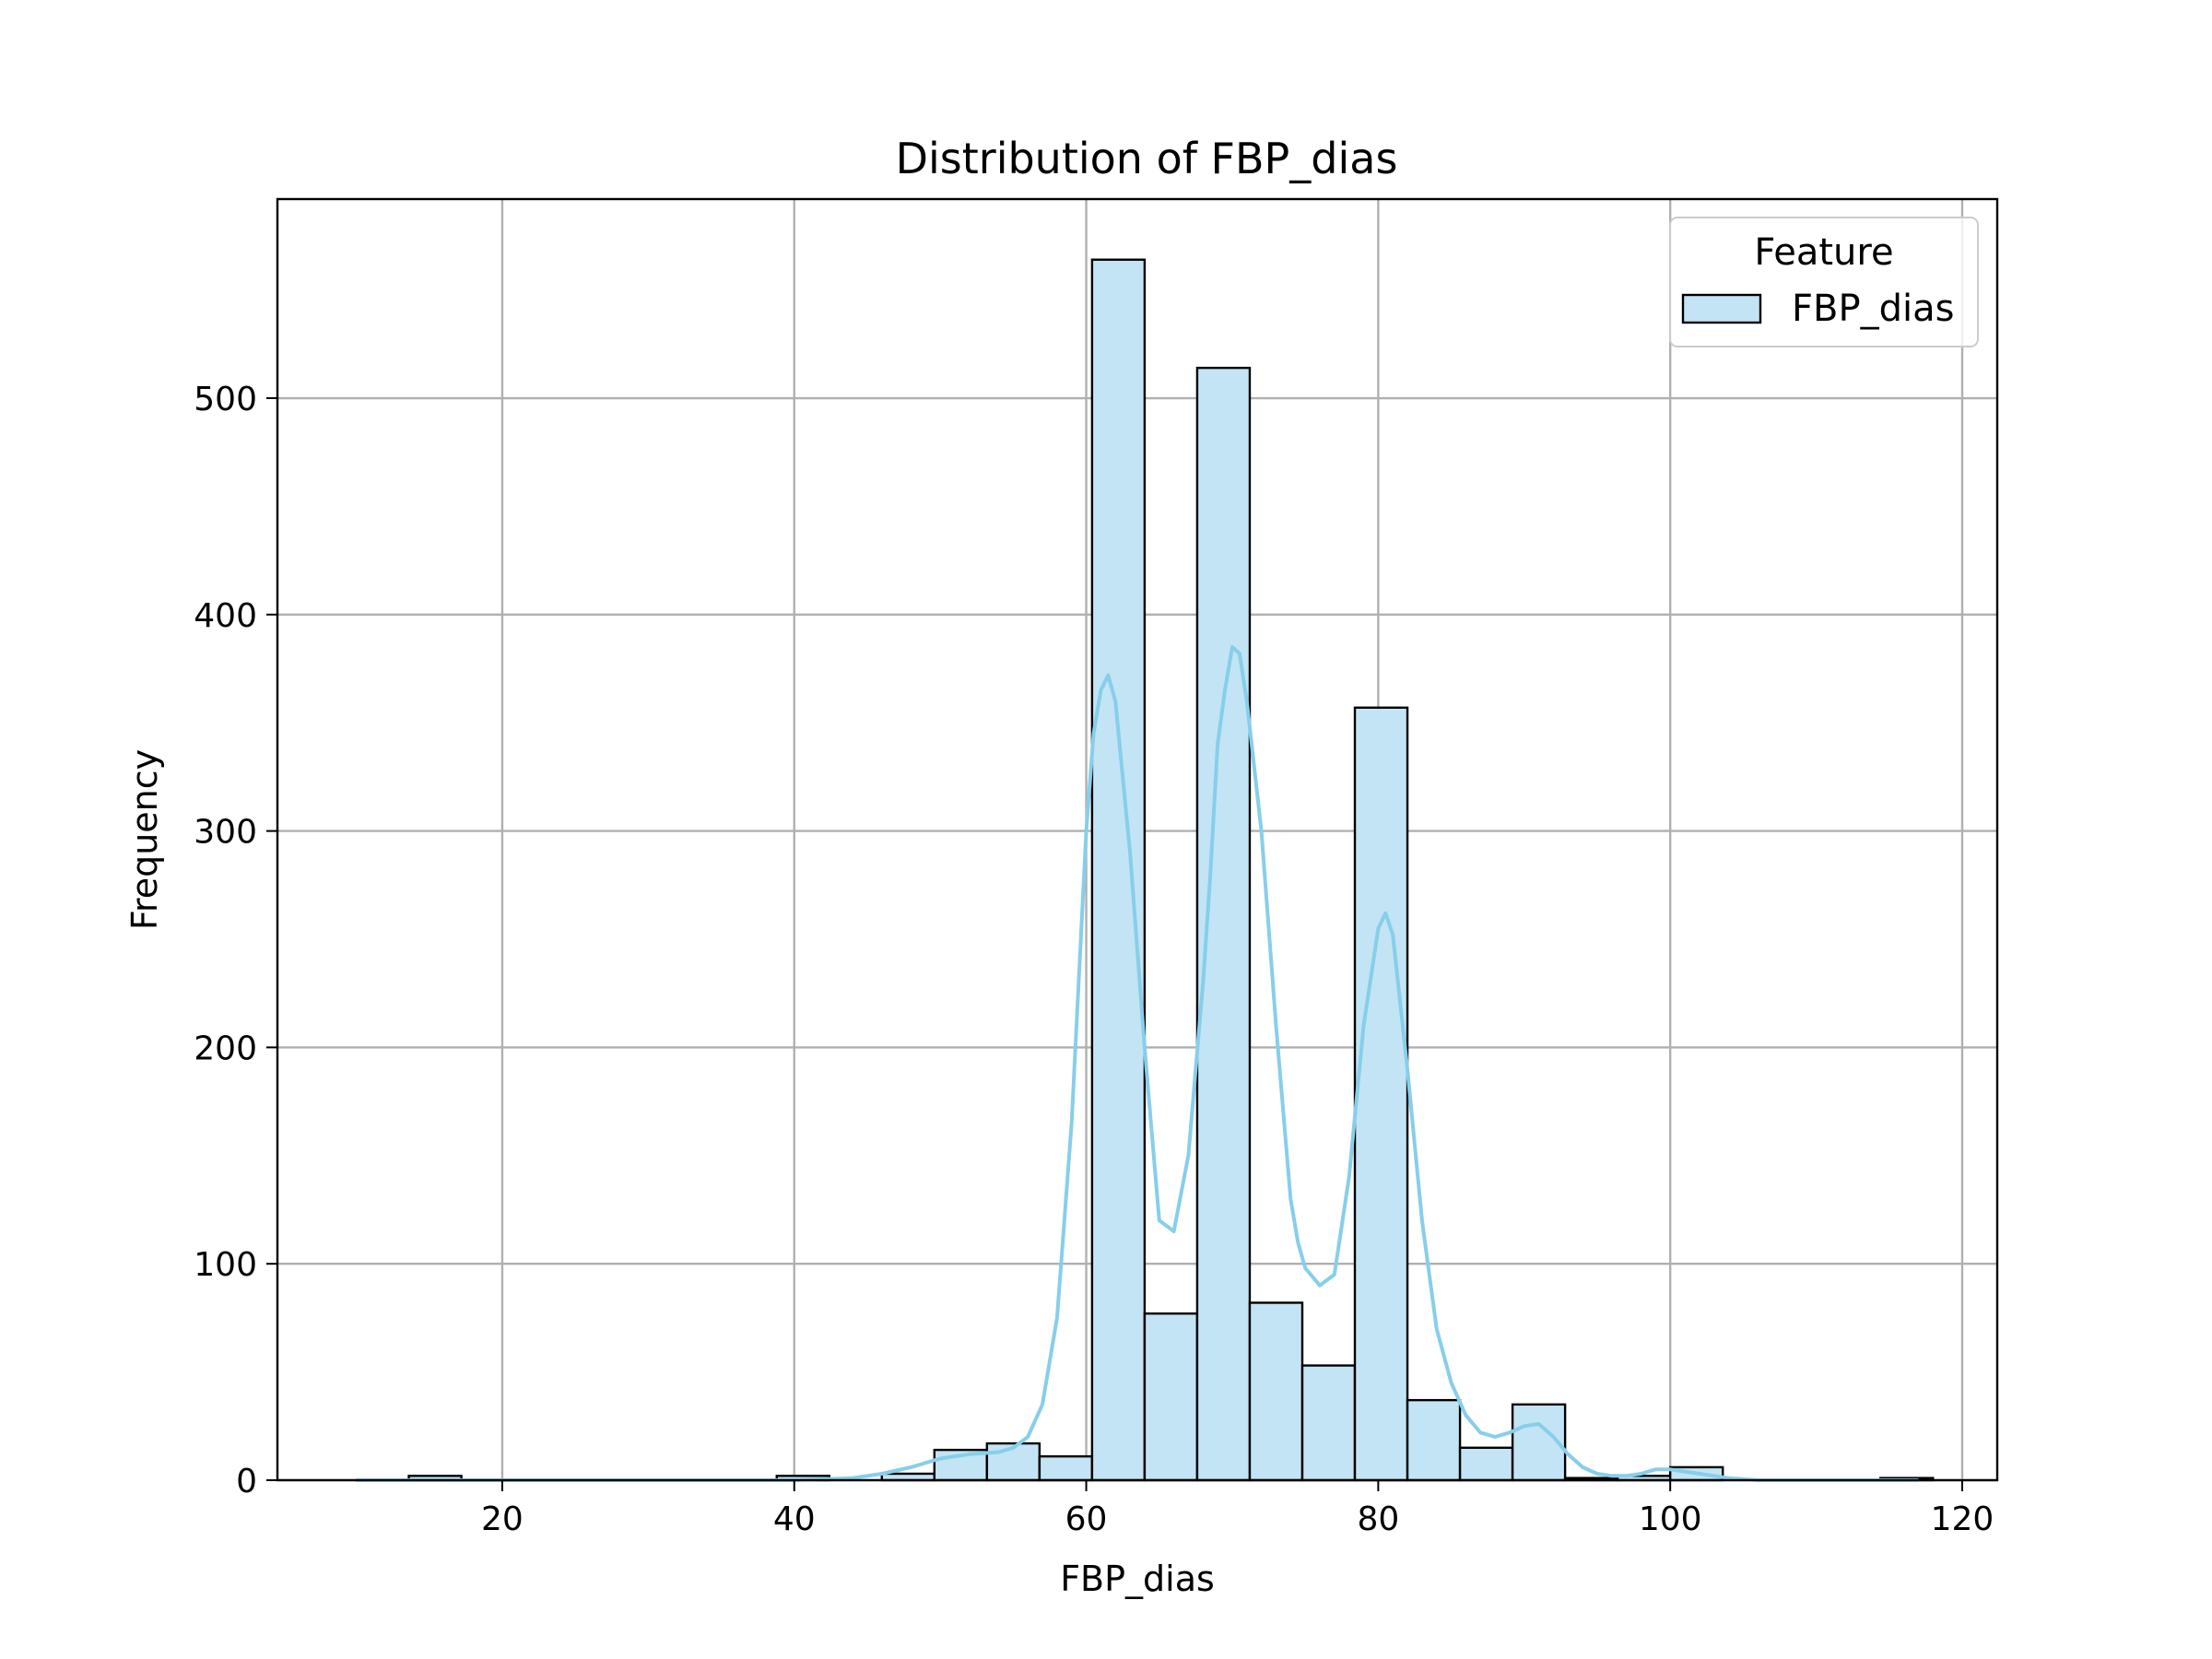 The image size is (2212, 1659). I want to click on y-axis-label: Frequency, so click(144, 839).